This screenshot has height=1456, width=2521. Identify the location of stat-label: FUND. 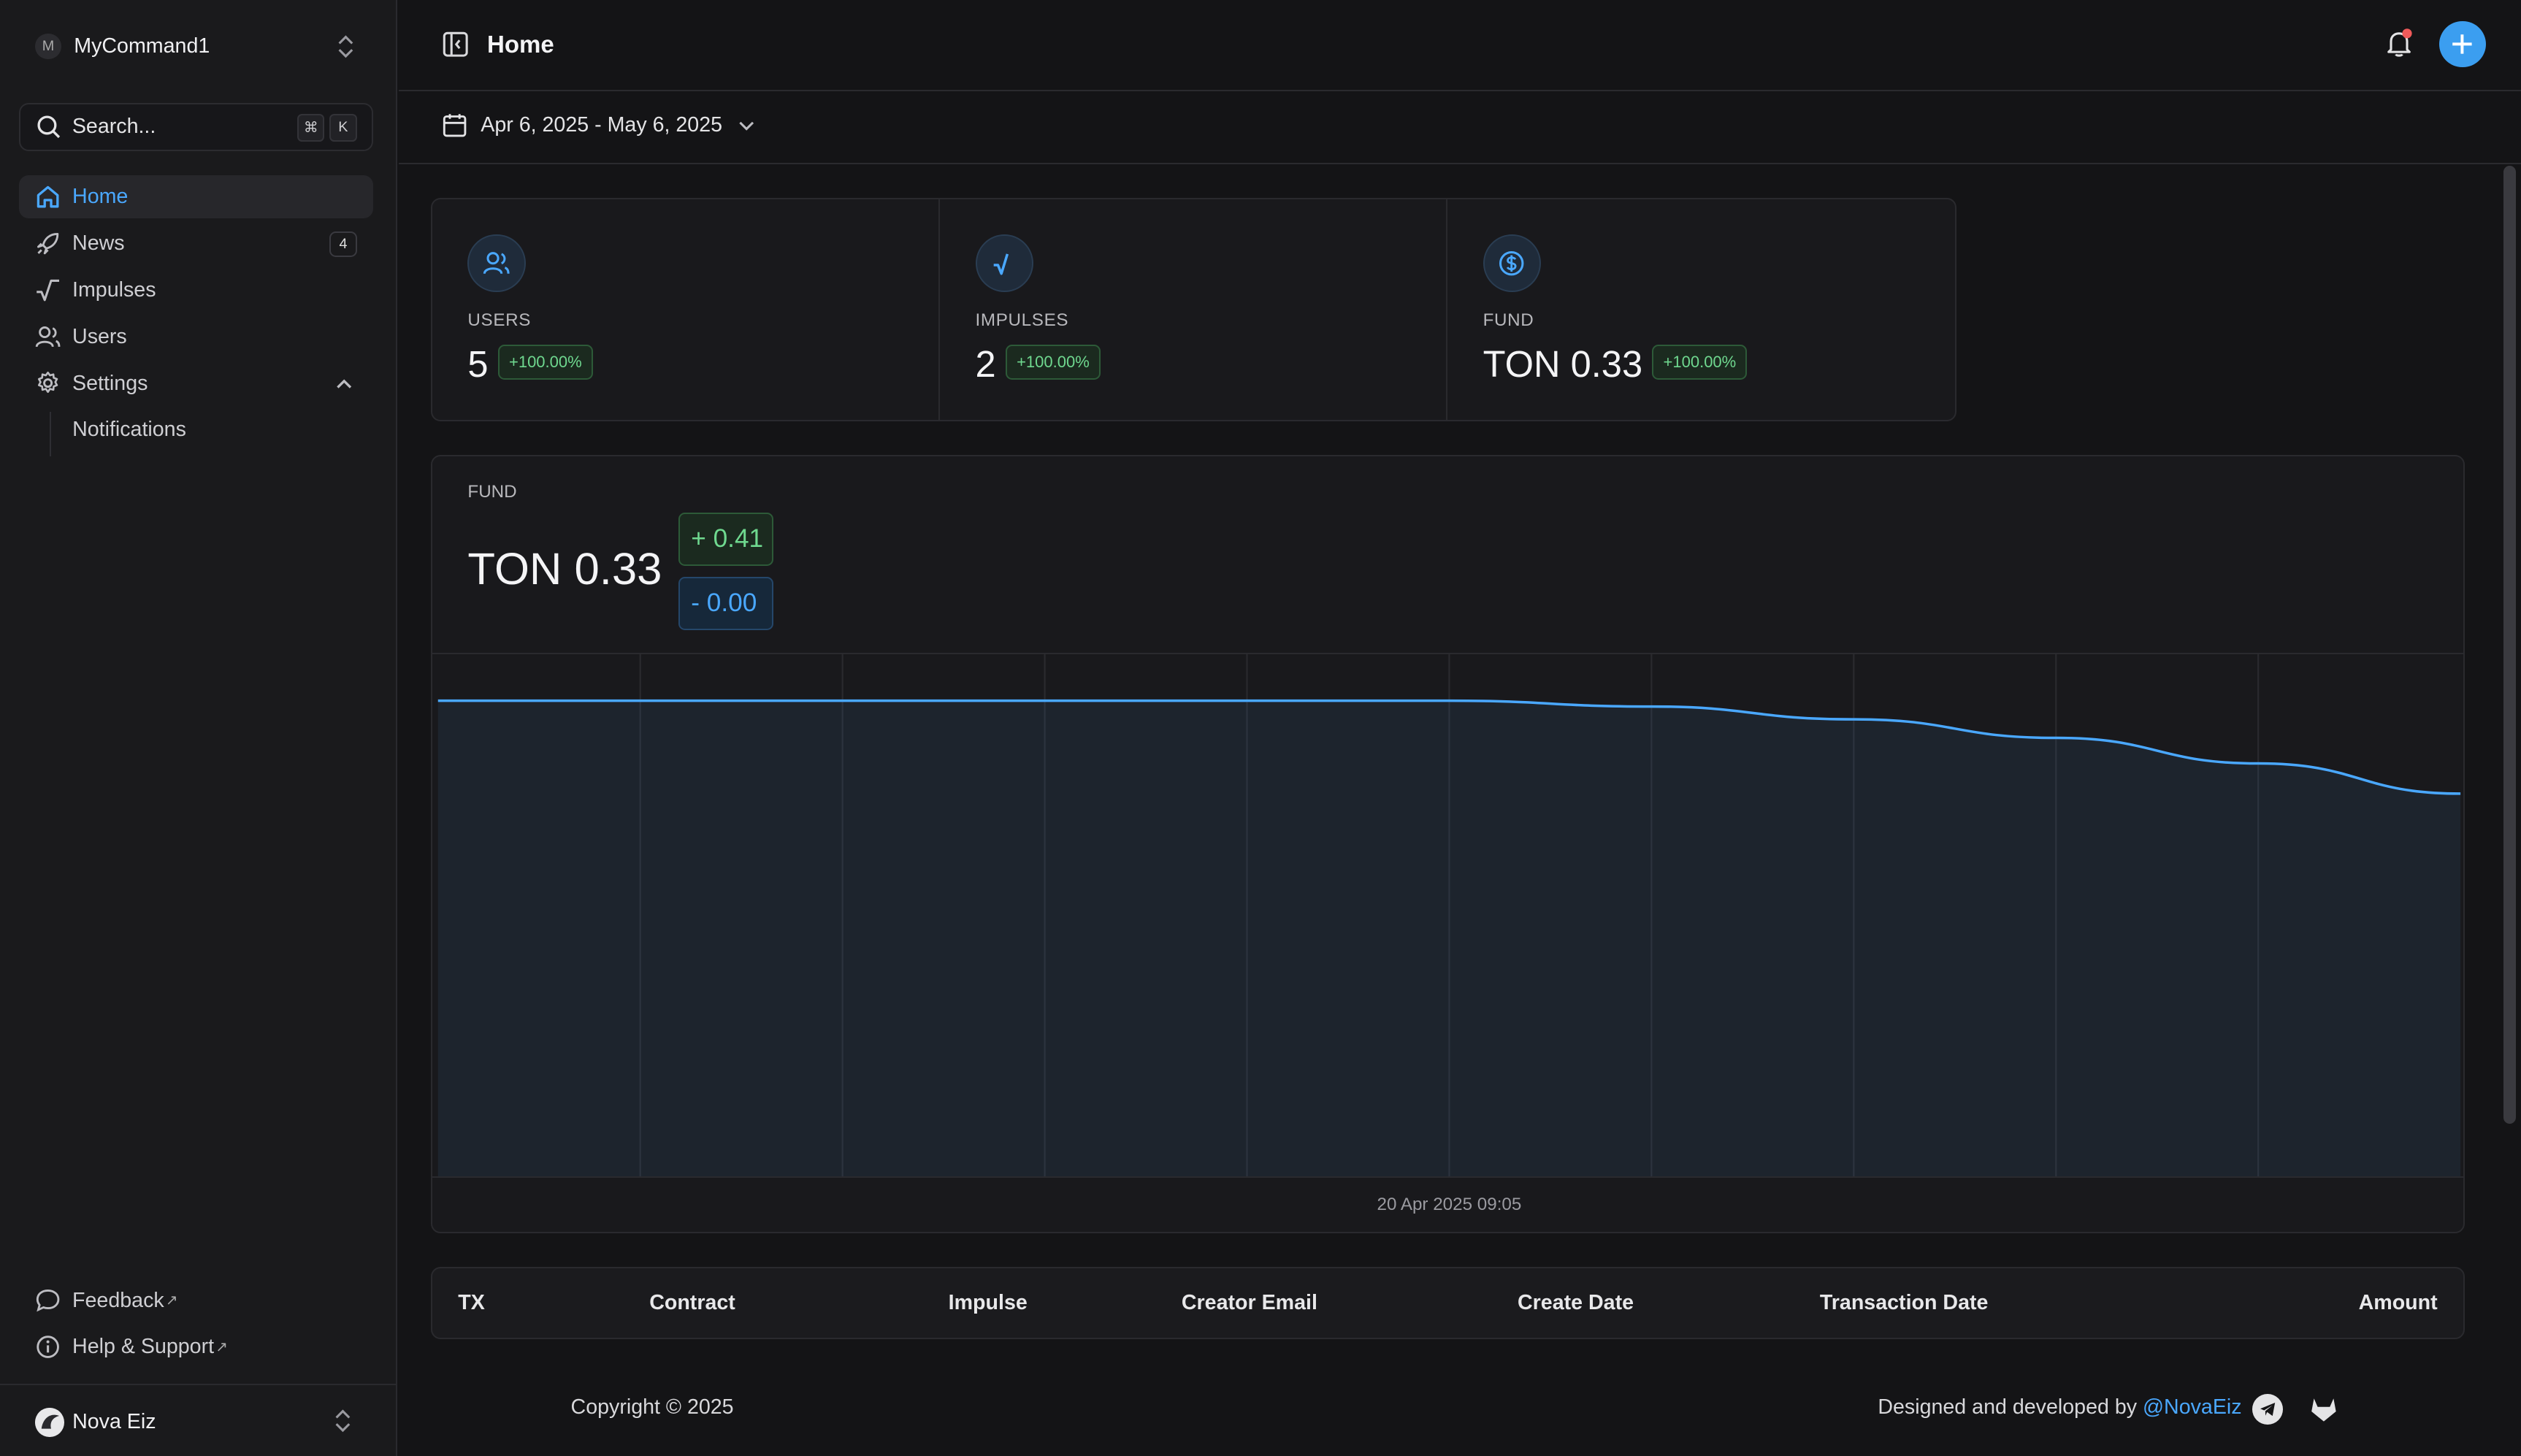
(1508, 320).